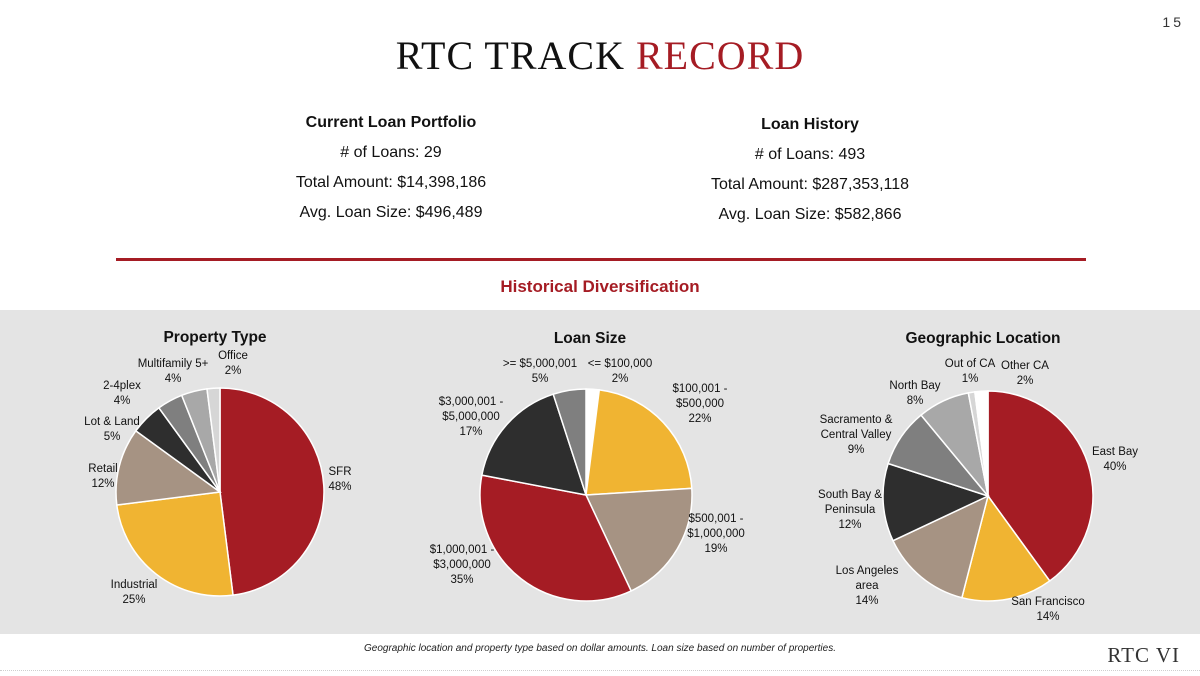 This screenshot has width=1200, height=676. What do you see at coordinates (590, 338) in the screenshot?
I see `chart-title-loan-size: Loan Size` at bounding box center [590, 338].